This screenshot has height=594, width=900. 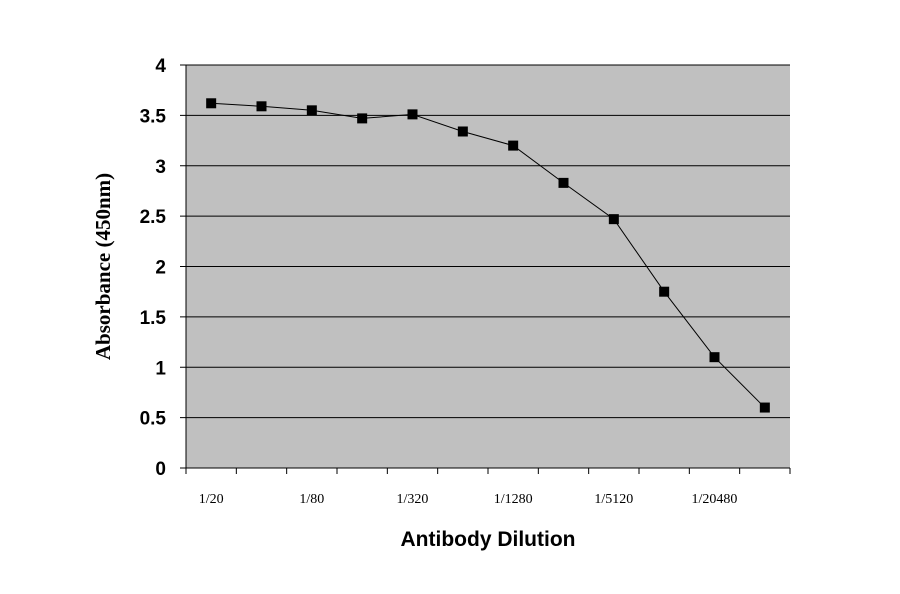 I want to click on y-tick-label: 3.5, so click(x=153, y=116).